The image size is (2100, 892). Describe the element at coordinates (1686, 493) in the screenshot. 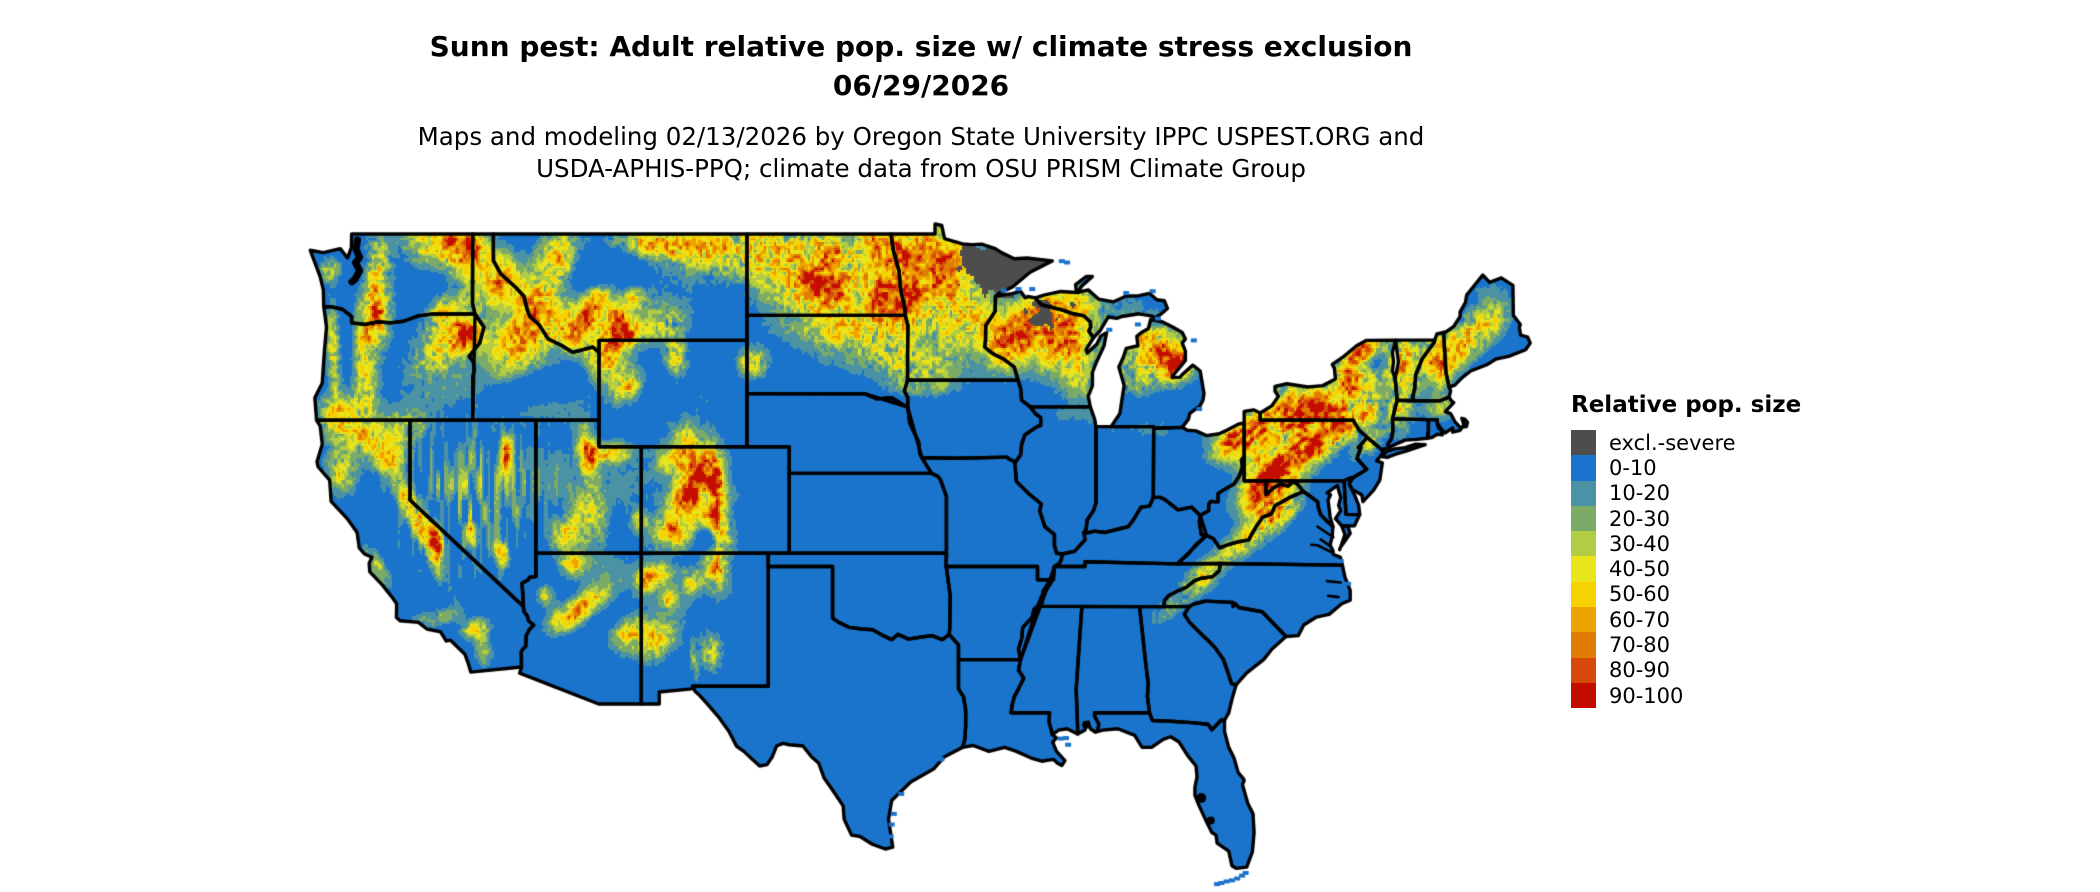

I see `legend-row: 10-20` at that location.